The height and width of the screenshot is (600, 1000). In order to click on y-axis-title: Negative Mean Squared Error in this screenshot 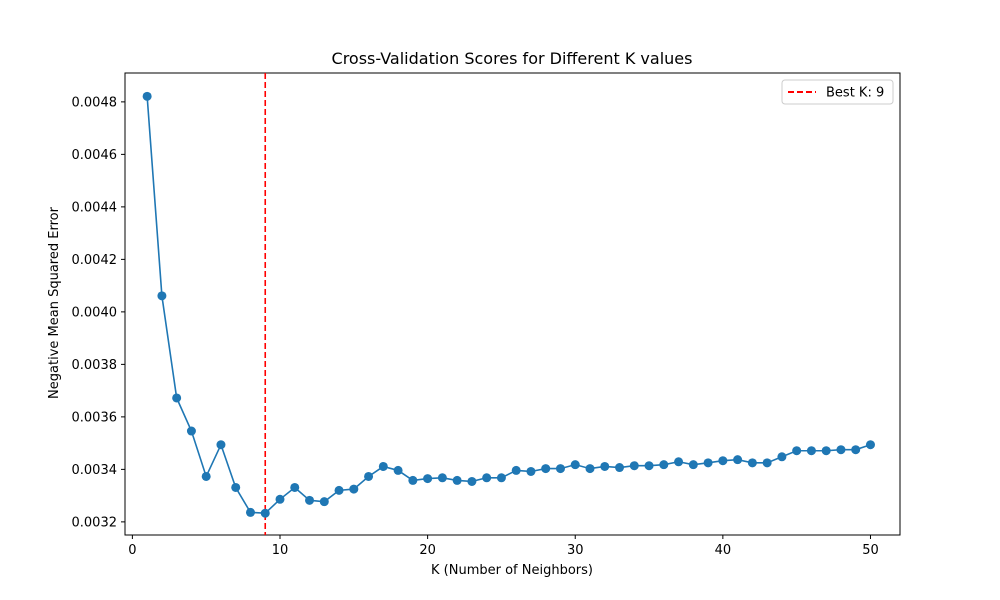, I will do `click(54, 302)`.